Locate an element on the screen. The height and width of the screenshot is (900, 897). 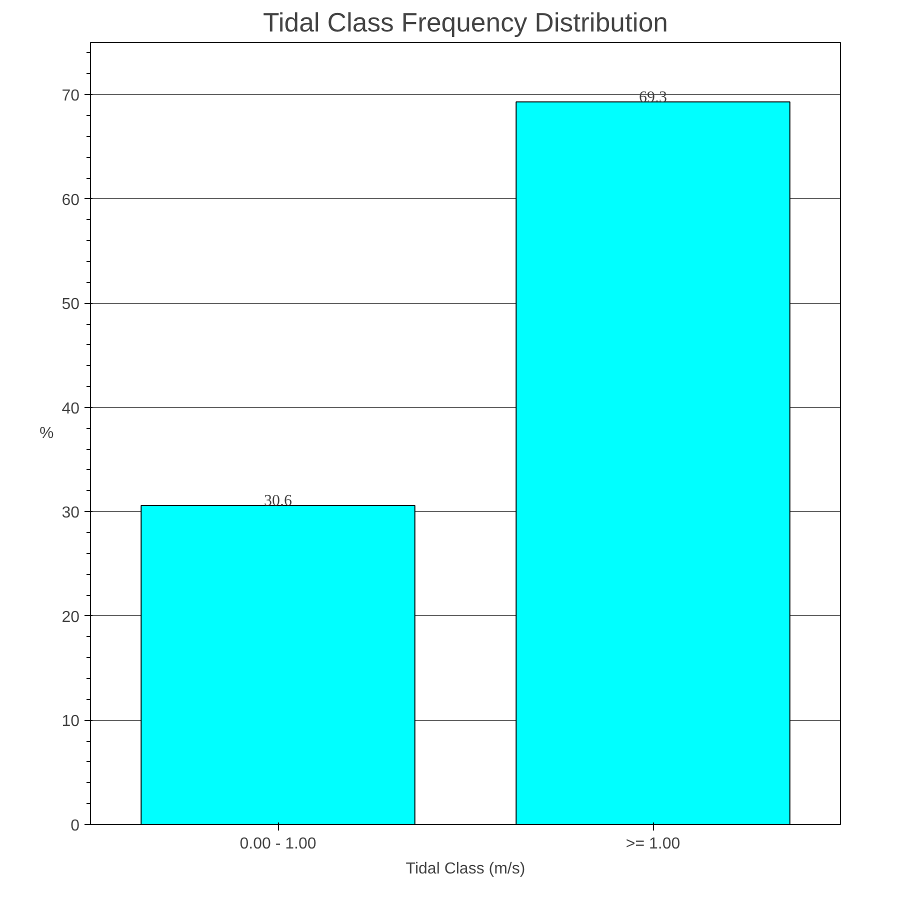
x-tick-label: 0.00 - 1.00 is located at coordinates (278, 844).